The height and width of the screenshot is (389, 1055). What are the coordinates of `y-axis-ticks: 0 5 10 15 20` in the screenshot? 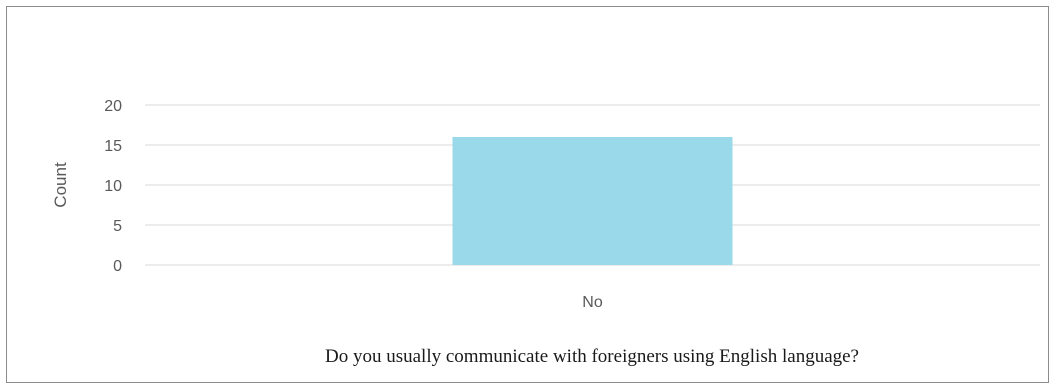 It's located at (113, 186).